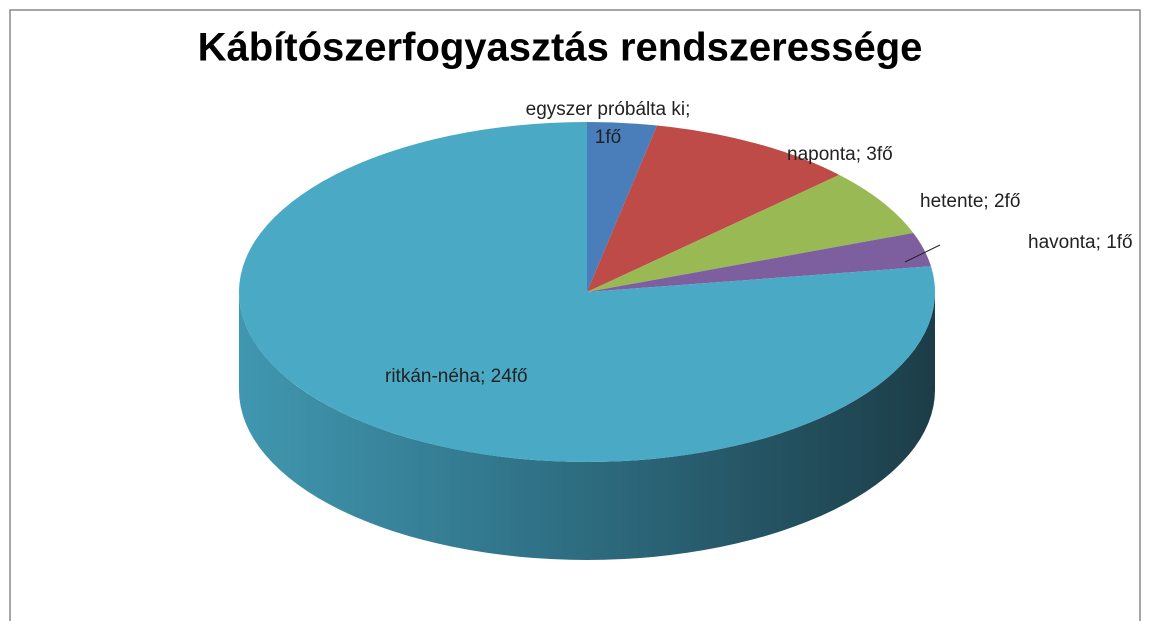 The image size is (1152, 621). What do you see at coordinates (560, 48) in the screenshot?
I see `chart-title: Kábítószerfogyasztás rendszeressége` at bounding box center [560, 48].